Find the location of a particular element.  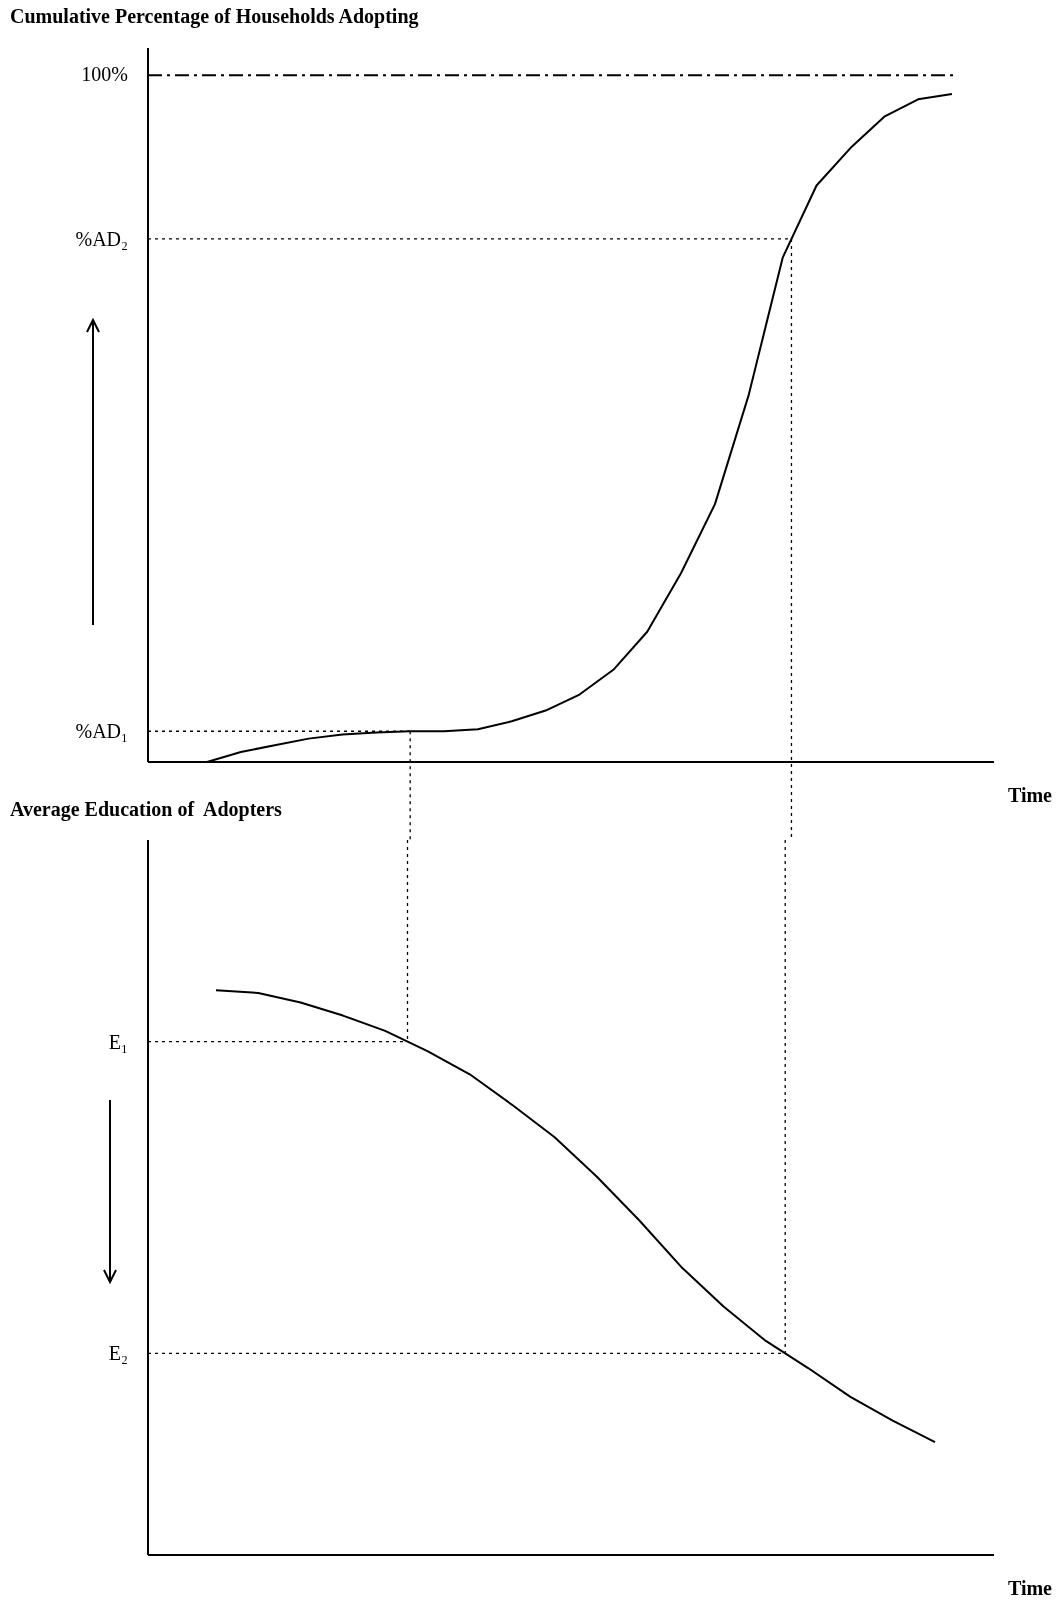

text: 100% is located at coordinates (104, 74).